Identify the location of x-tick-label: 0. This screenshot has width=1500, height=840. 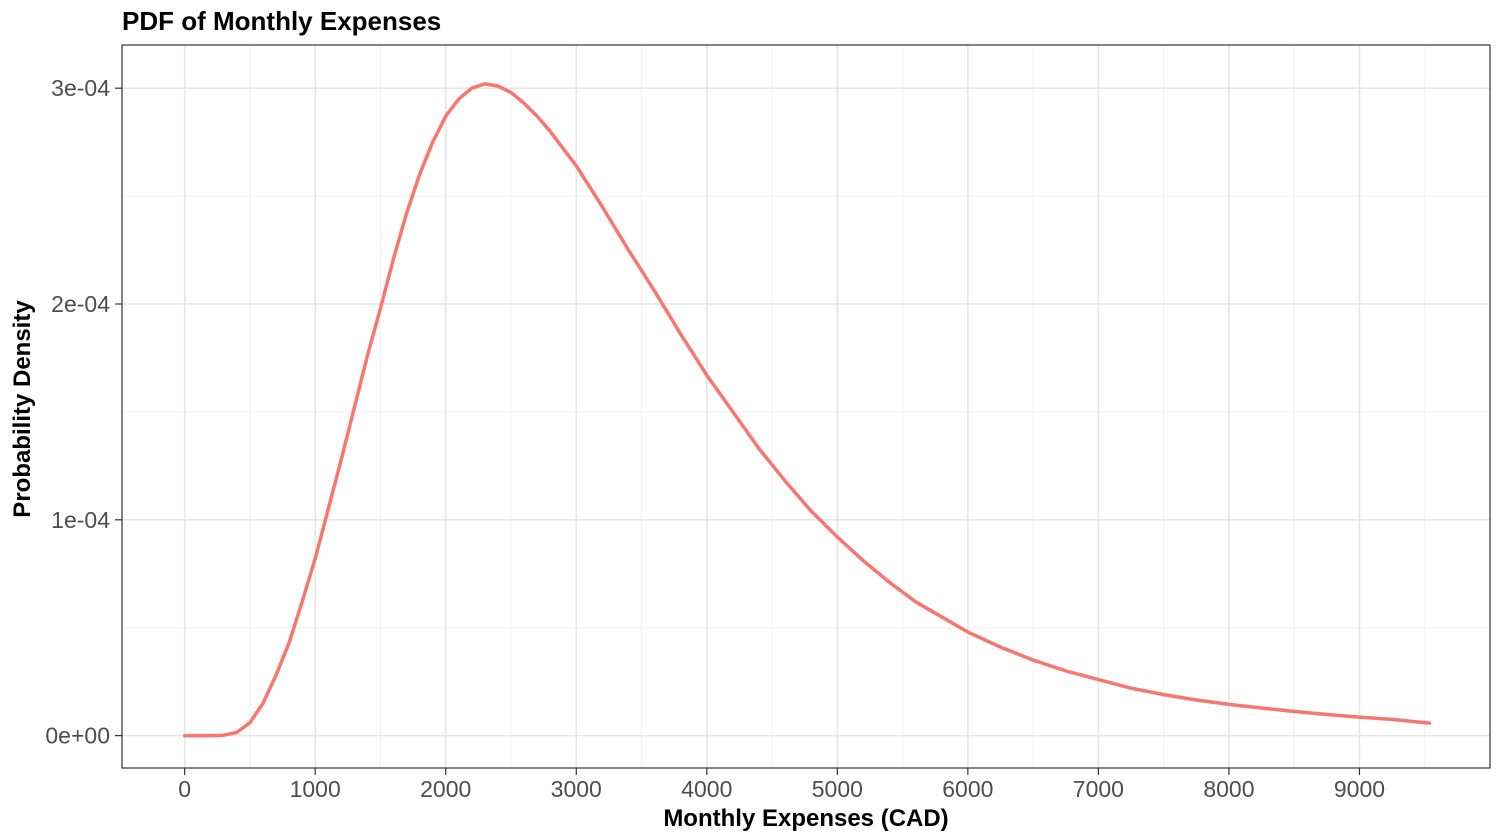
(184, 789).